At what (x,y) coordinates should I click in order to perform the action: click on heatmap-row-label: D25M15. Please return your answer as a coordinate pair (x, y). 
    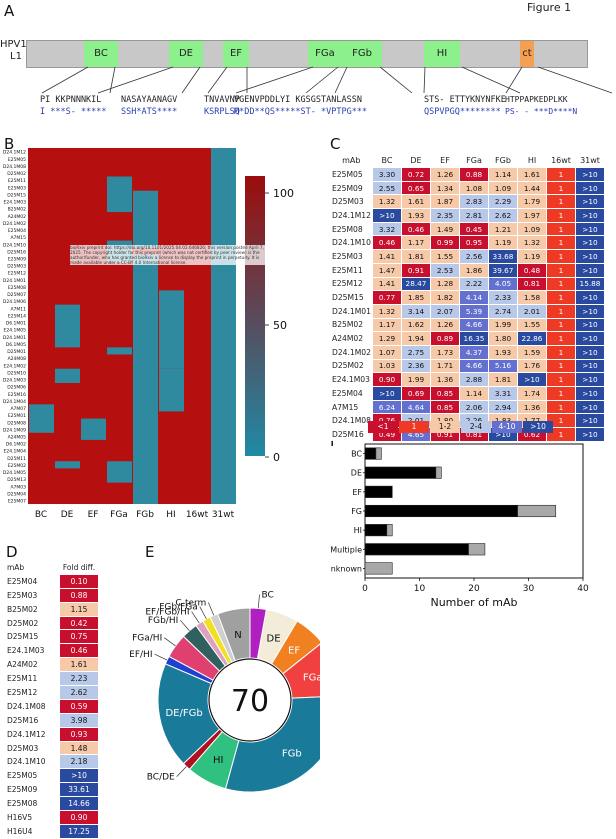
    Looking at the image, I should click on (16, 195).